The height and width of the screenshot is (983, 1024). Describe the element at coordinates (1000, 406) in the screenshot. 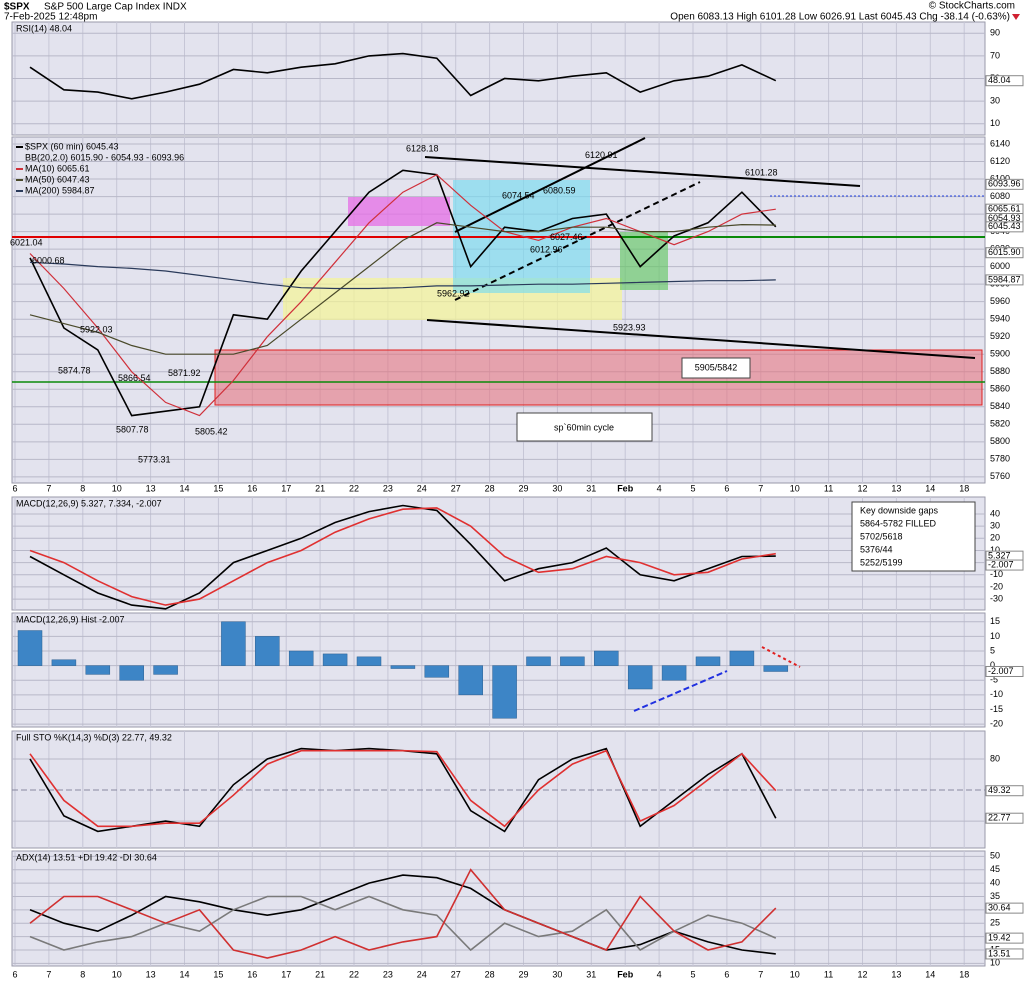

I see `y-tick-label: 5840` at that location.